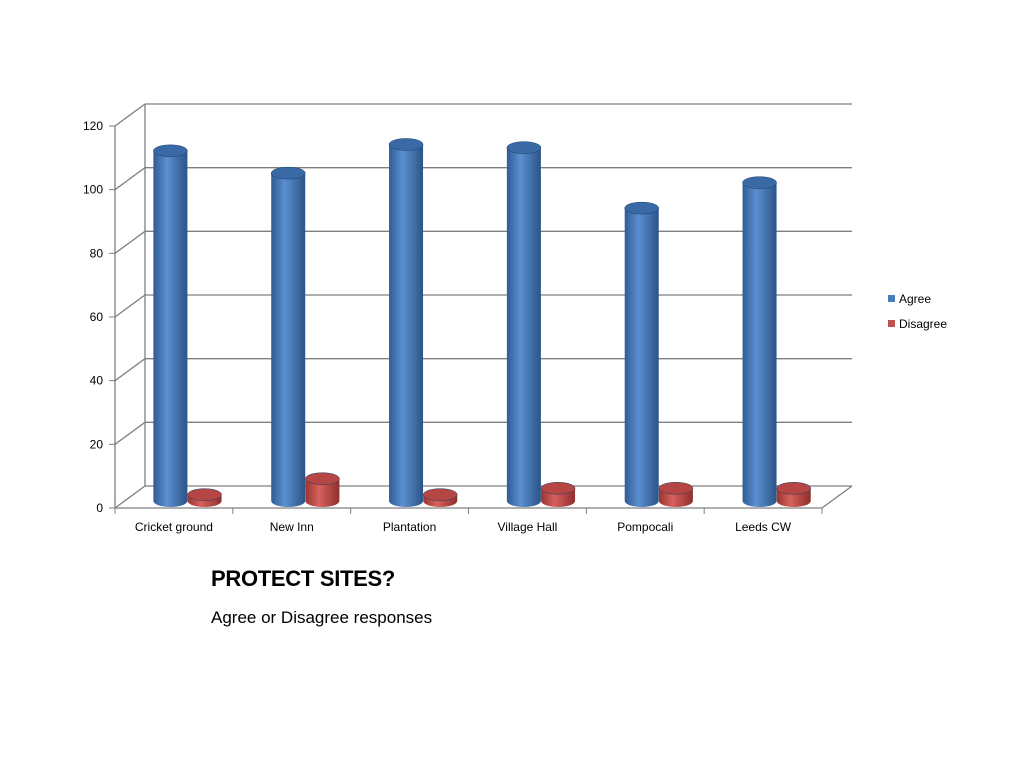 The image size is (1024, 768). What do you see at coordinates (837, 497) in the screenshot?
I see `floor-right-edge` at bounding box center [837, 497].